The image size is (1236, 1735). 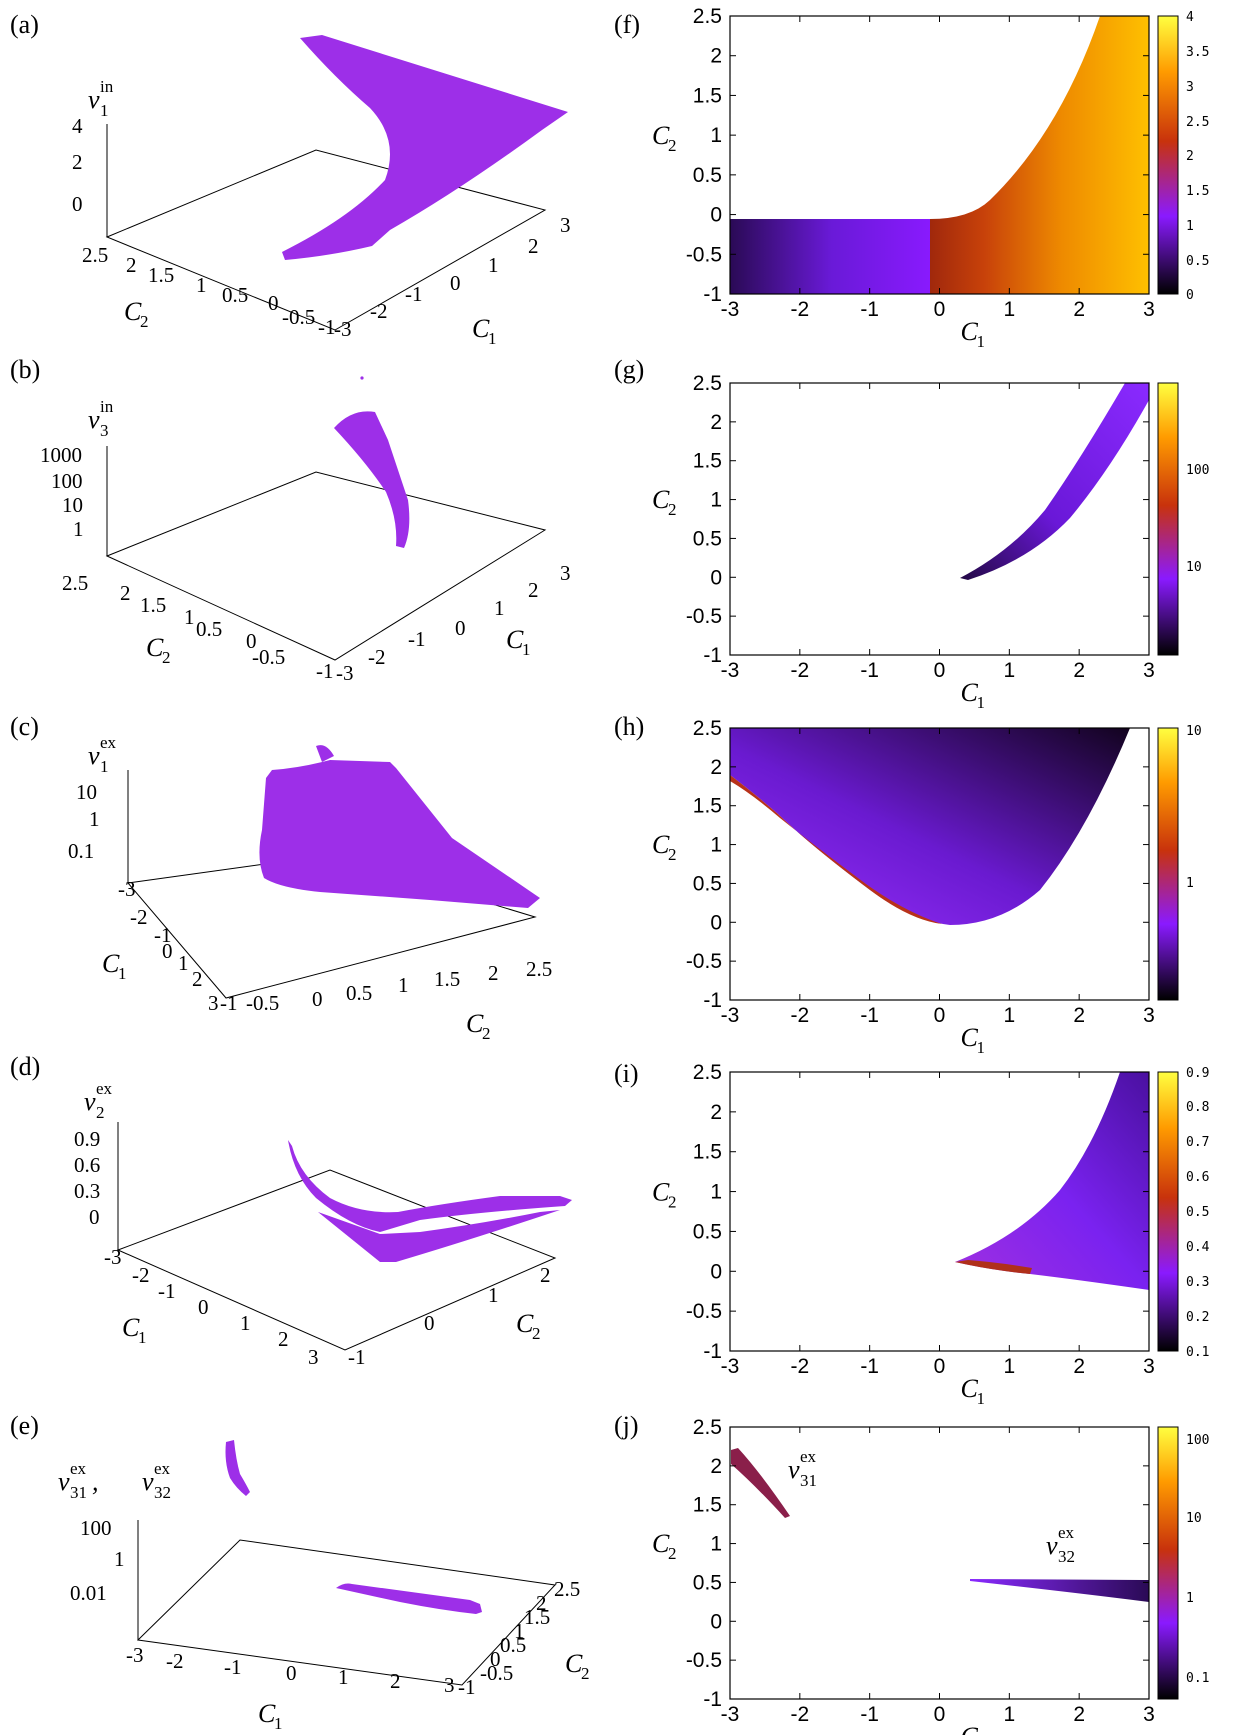 I want to click on svg-text: 3, so click(x=104, y=430).